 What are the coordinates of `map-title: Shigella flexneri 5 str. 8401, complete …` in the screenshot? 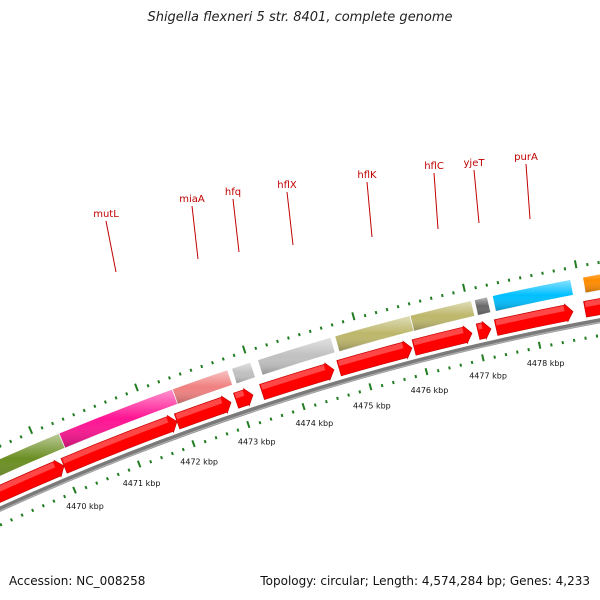 It's located at (300, 17).